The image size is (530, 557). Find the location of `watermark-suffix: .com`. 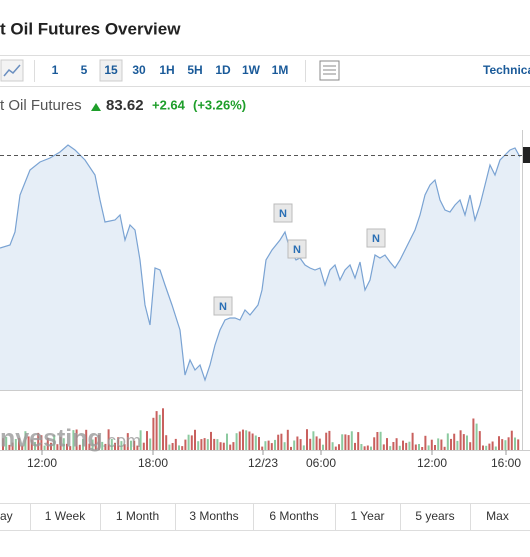

watermark-suffix: .com is located at coordinates (121, 441).